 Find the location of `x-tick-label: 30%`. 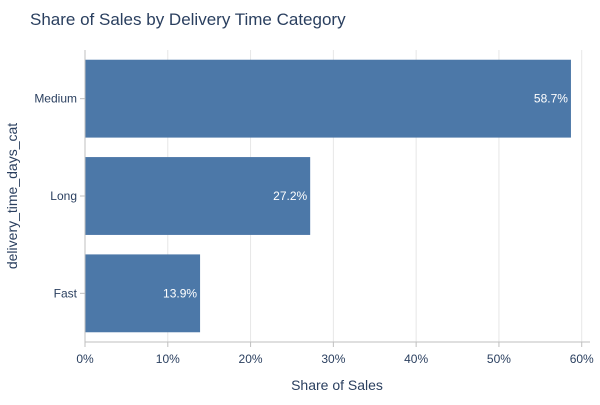

x-tick-label: 30% is located at coordinates (333, 359).